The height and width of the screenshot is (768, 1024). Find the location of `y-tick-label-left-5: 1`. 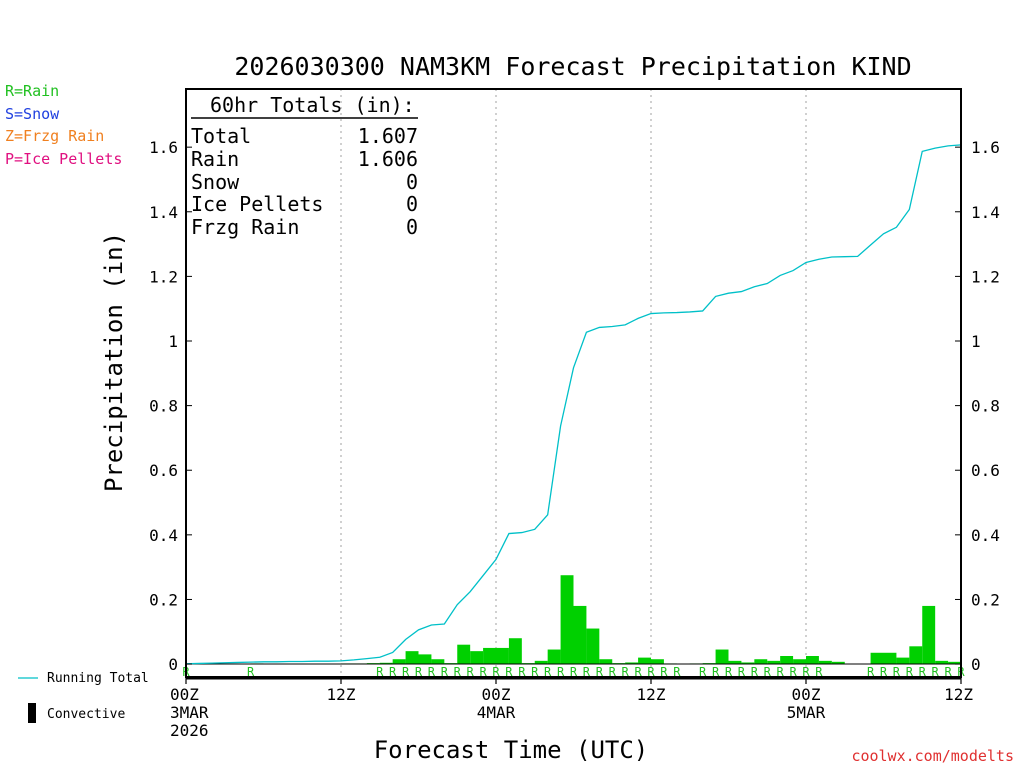

y-tick-label-left-5: 1 is located at coordinates (173, 341).